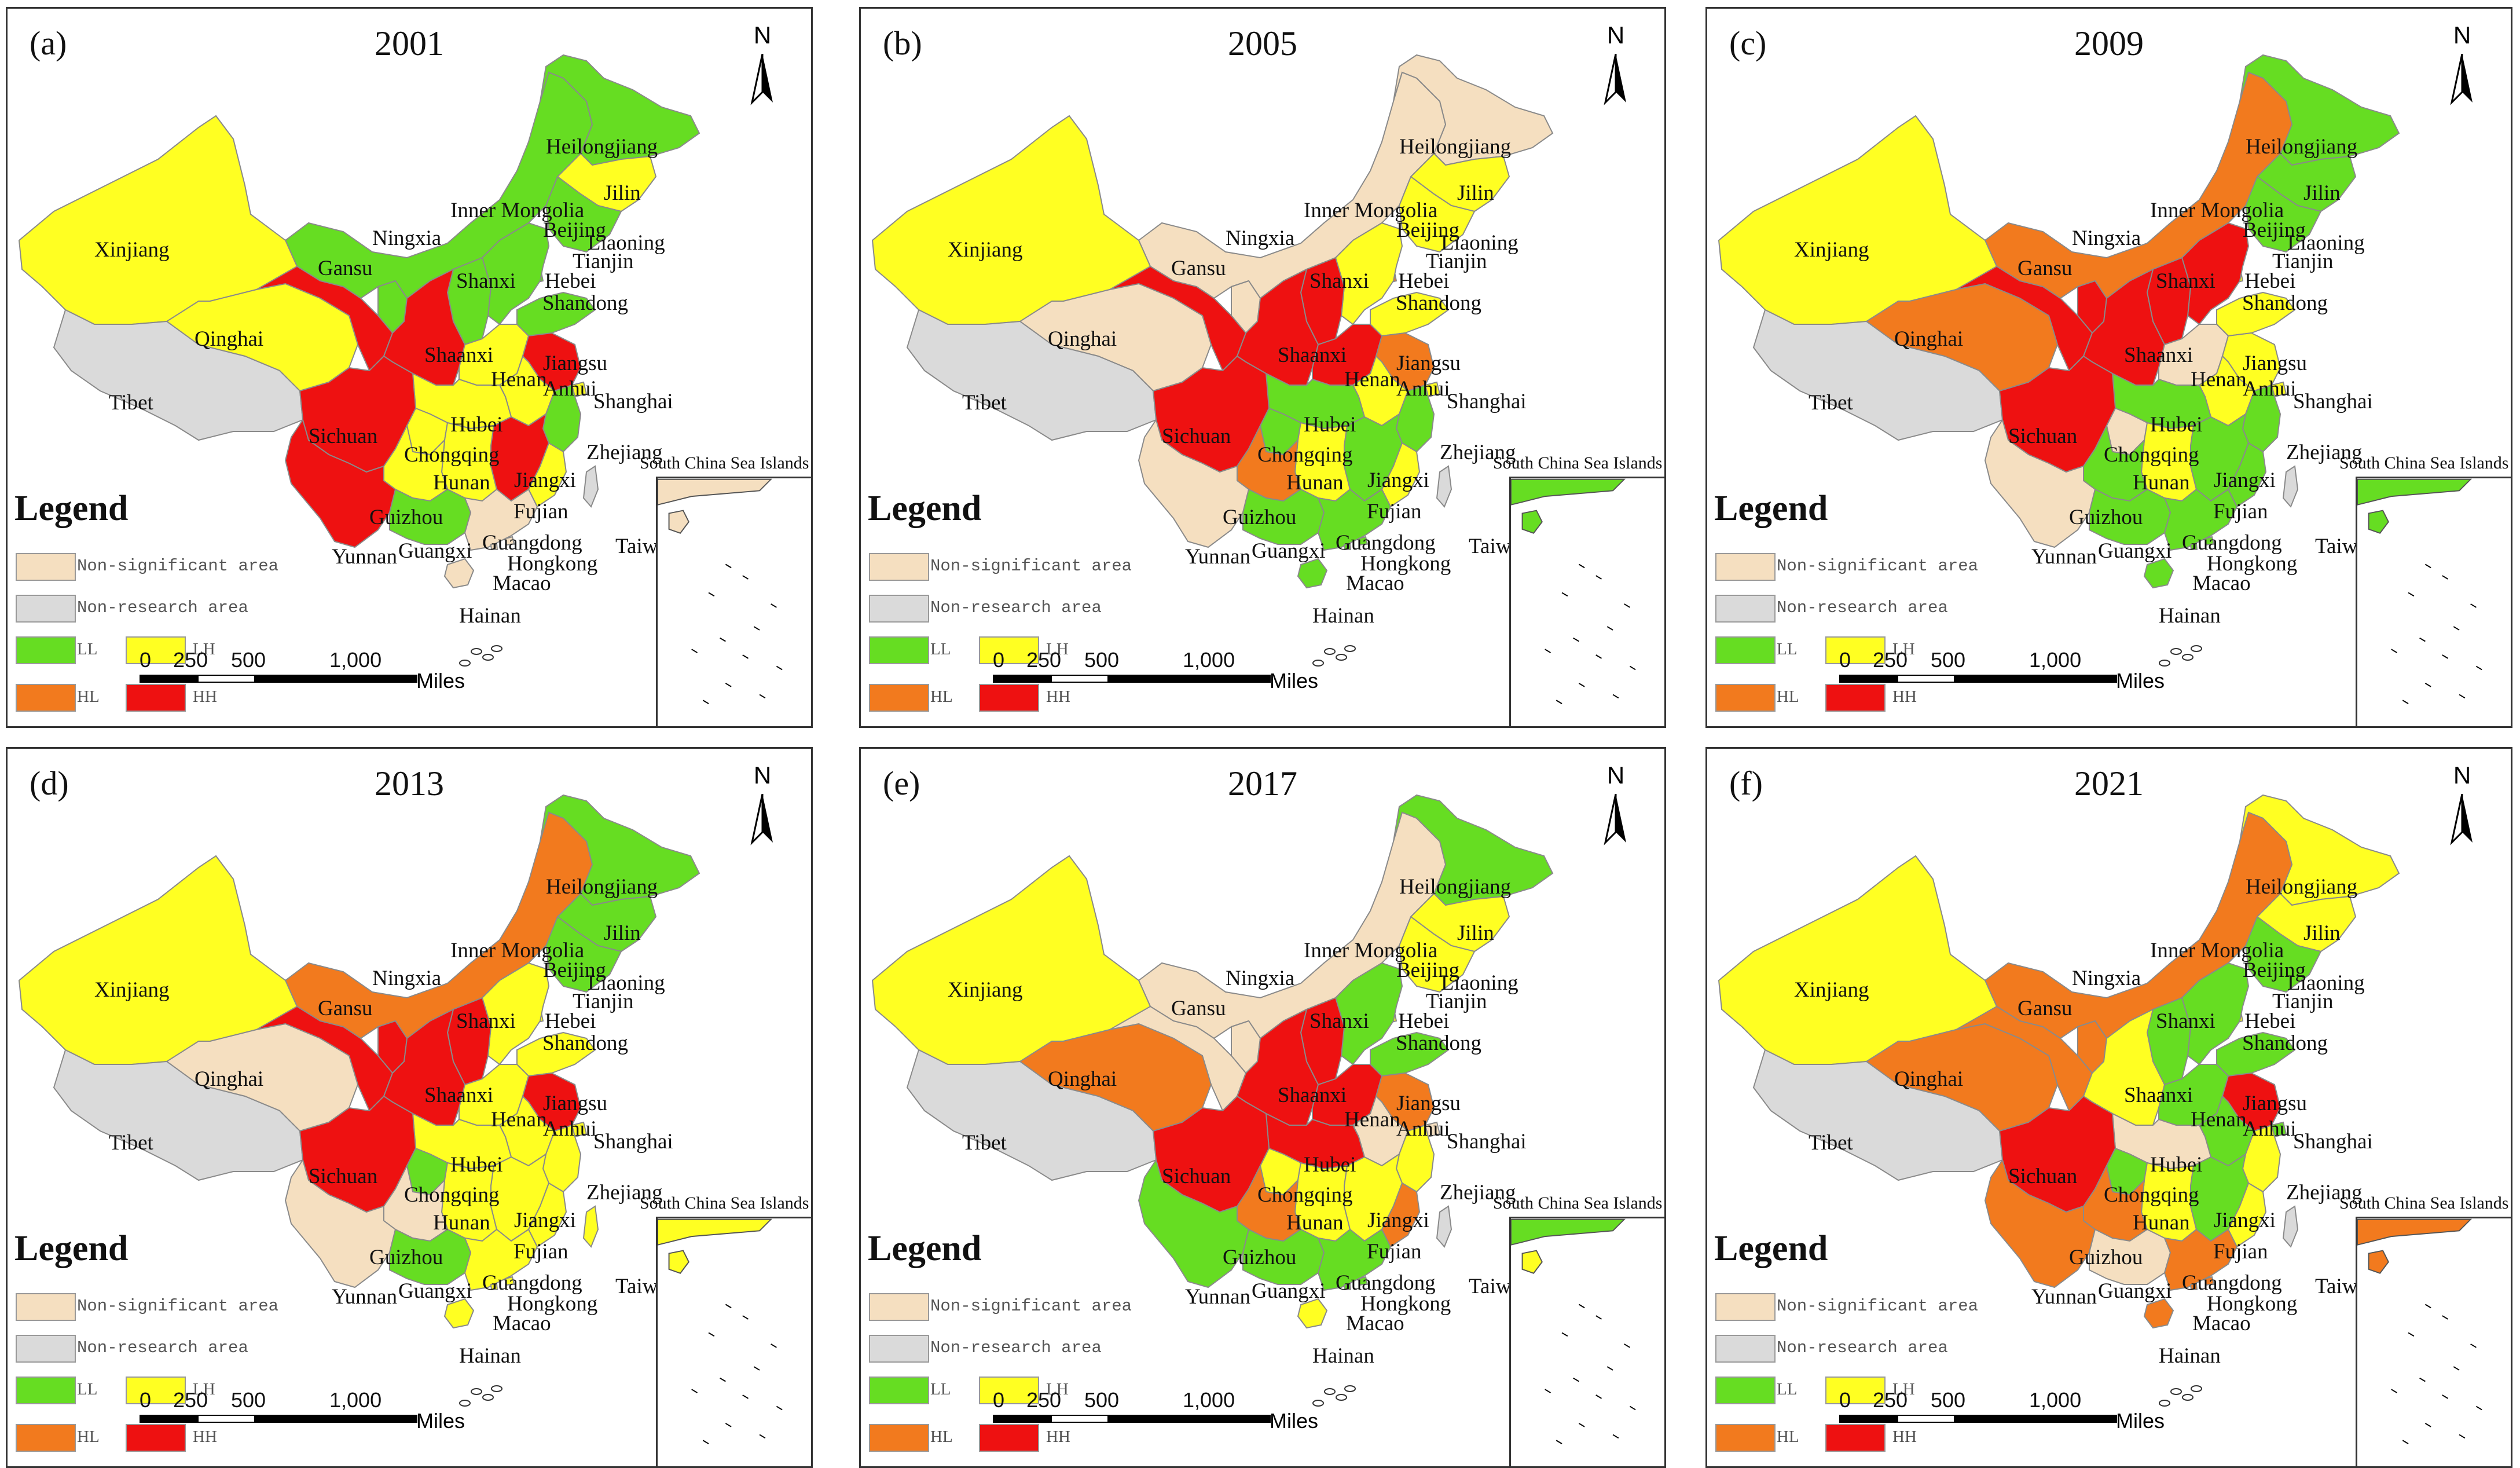 This screenshot has width=2520, height=1468. I want to click on legend-swatch-ns, so click(46, 567).